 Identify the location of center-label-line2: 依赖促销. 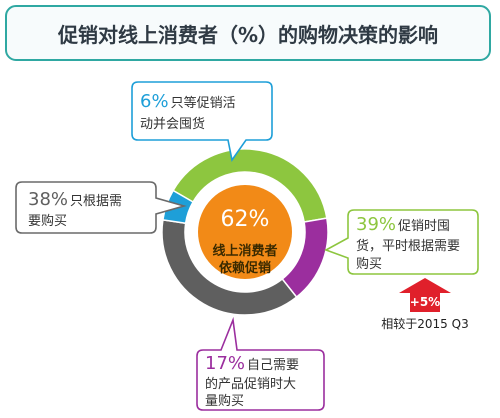
(245, 268).